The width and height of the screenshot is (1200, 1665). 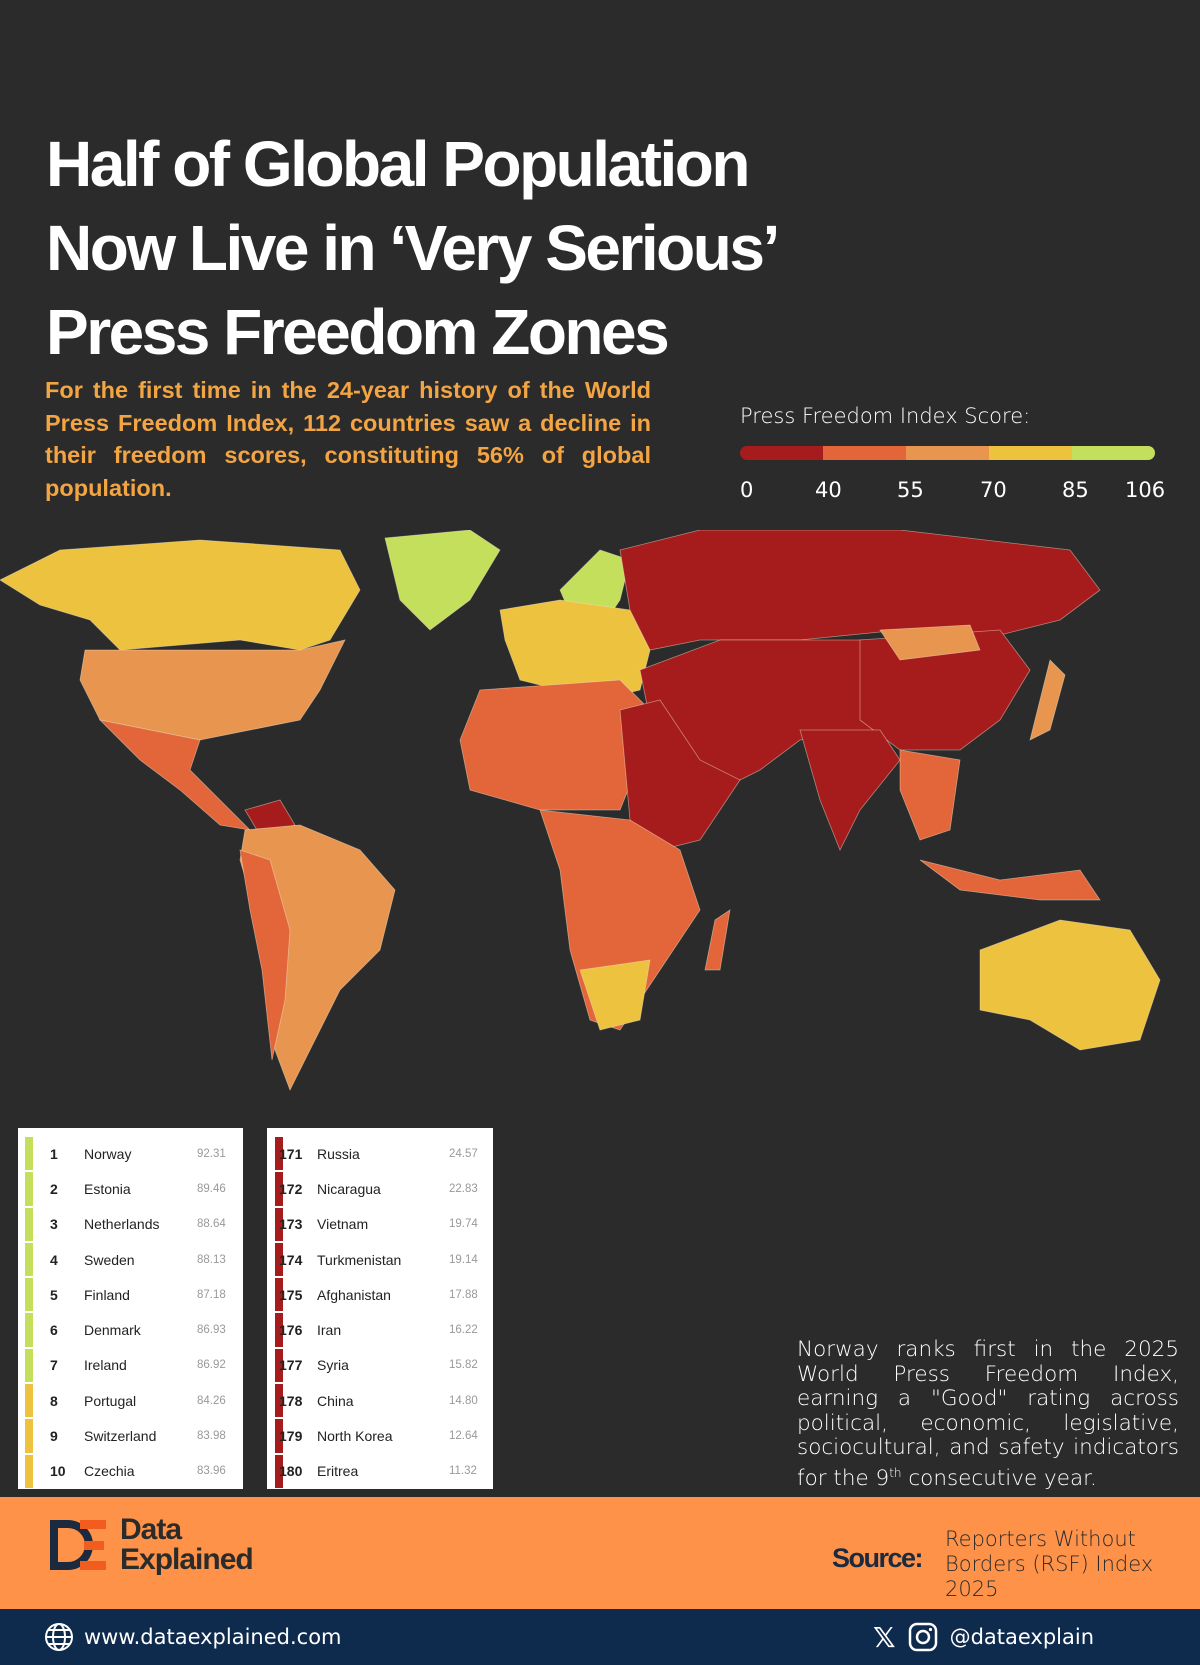 I want to click on score-value: 16.22, so click(x=463, y=1330).